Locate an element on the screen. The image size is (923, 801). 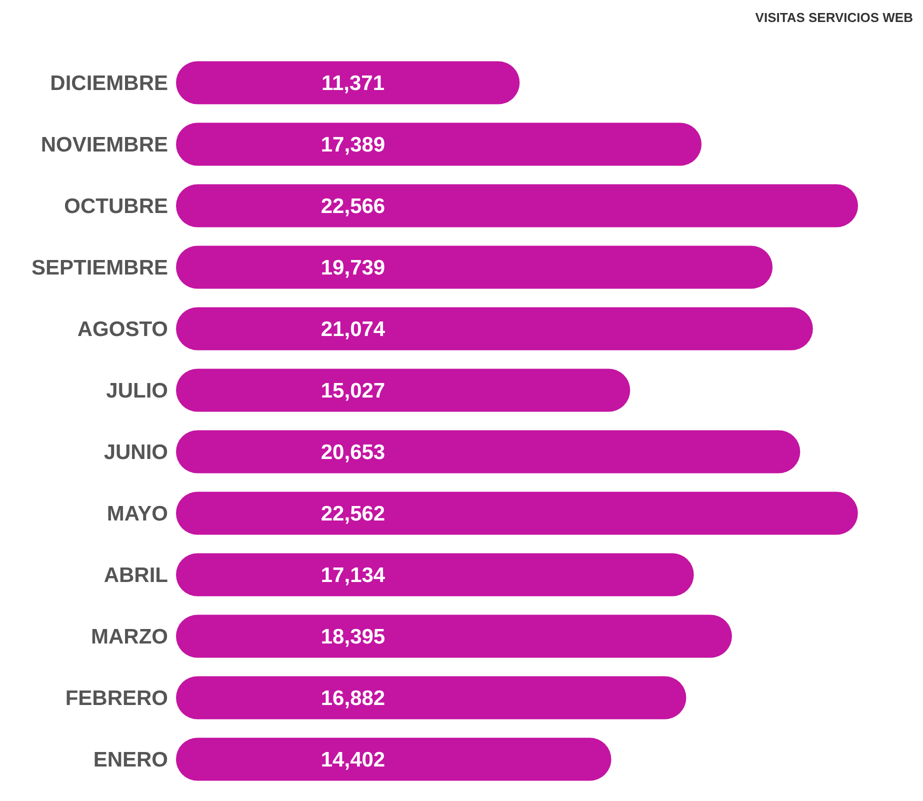
data-label: 18,395 is located at coordinates (353, 637).